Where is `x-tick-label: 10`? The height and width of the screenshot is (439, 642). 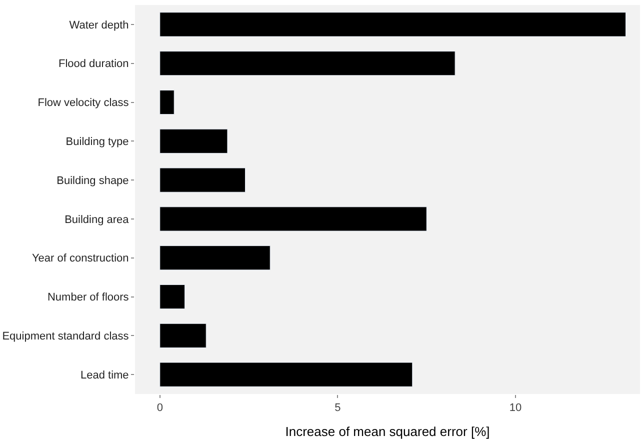
x-tick-label: 10 is located at coordinates (515, 408).